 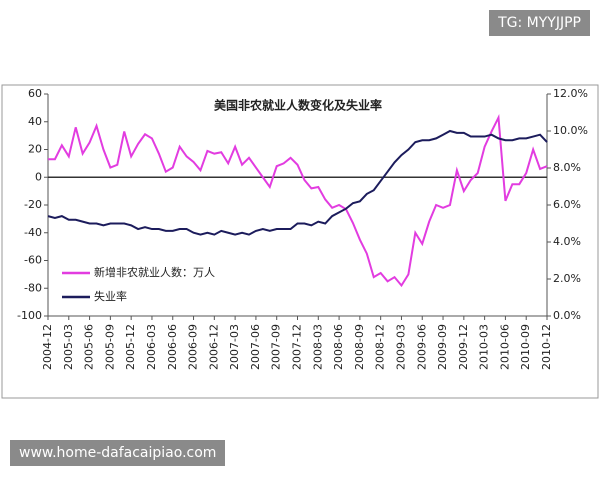 I want to click on x-tick-label: 2009-03, so click(x=400, y=347).